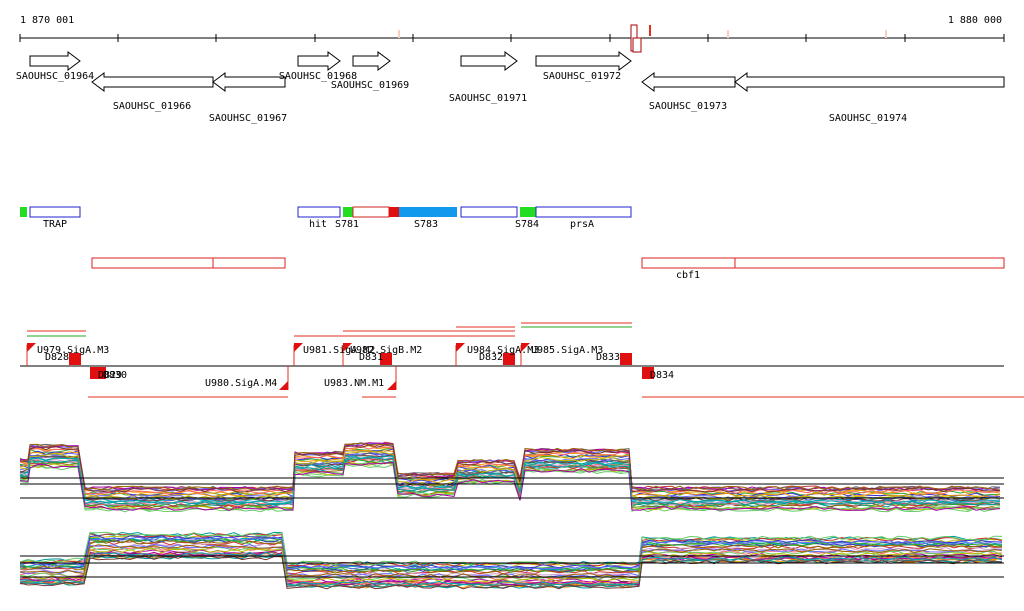  What do you see at coordinates (370, 85) in the screenshot?
I see `gene-label: SAOUHSC_01969` at bounding box center [370, 85].